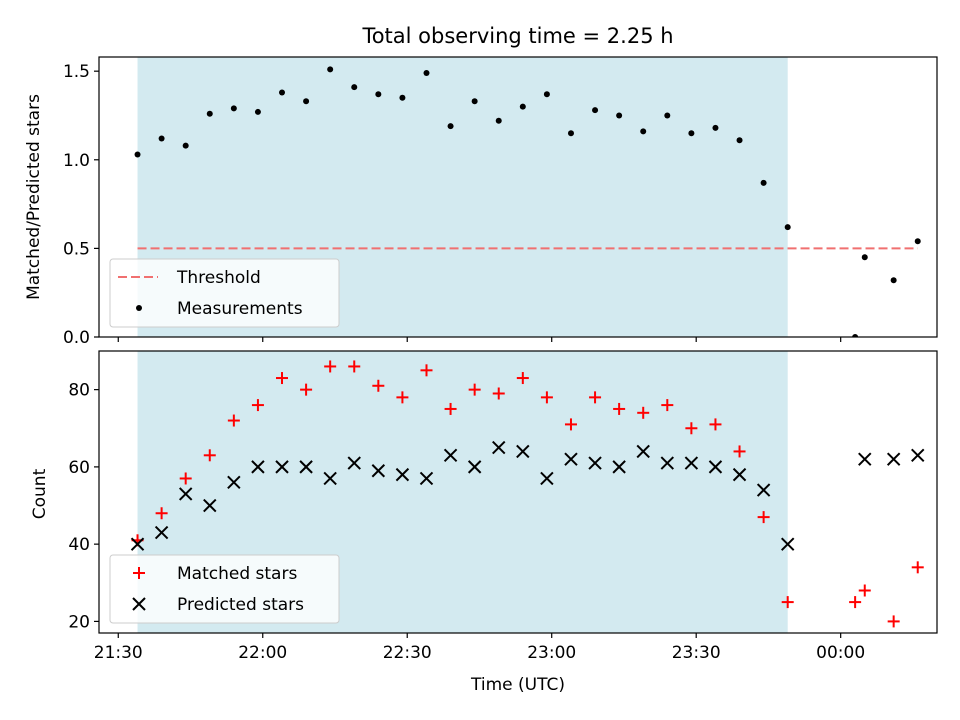 The height and width of the screenshot is (720, 960). I want to click on x-tick-label: 23:30, so click(696, 653).